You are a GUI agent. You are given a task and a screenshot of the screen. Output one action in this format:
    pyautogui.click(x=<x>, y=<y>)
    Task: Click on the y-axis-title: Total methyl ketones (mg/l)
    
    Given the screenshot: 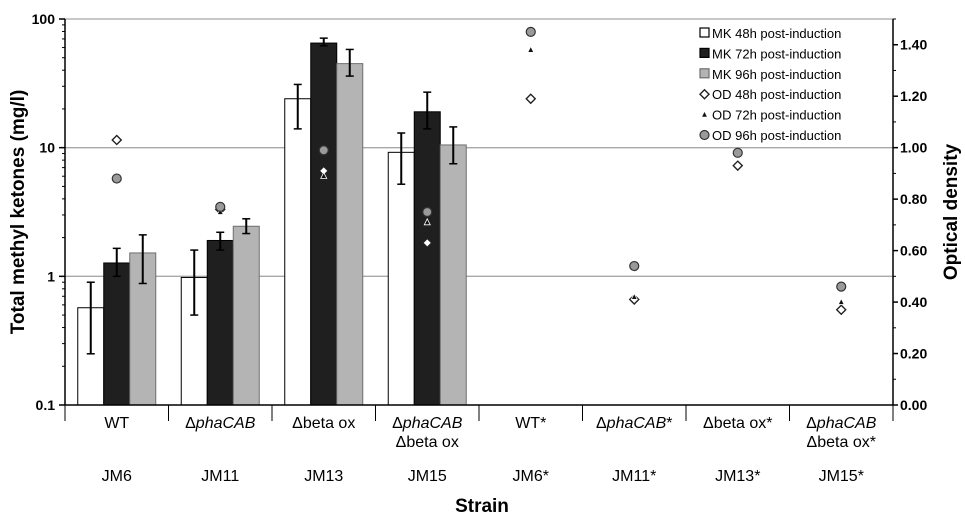 What is the action you would take?
    pyautogui.click(x=18, y=212)
    